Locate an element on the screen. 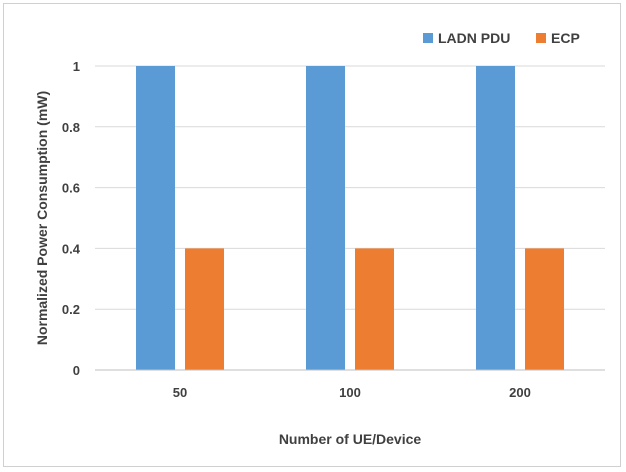  legend-label: LADN PDU is located at coordinates (474, 38).